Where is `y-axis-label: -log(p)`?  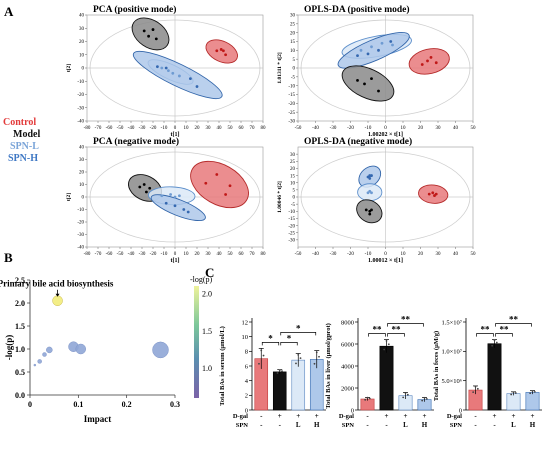
y-axis-label: -log(p) is located at coordinates (9, 348).